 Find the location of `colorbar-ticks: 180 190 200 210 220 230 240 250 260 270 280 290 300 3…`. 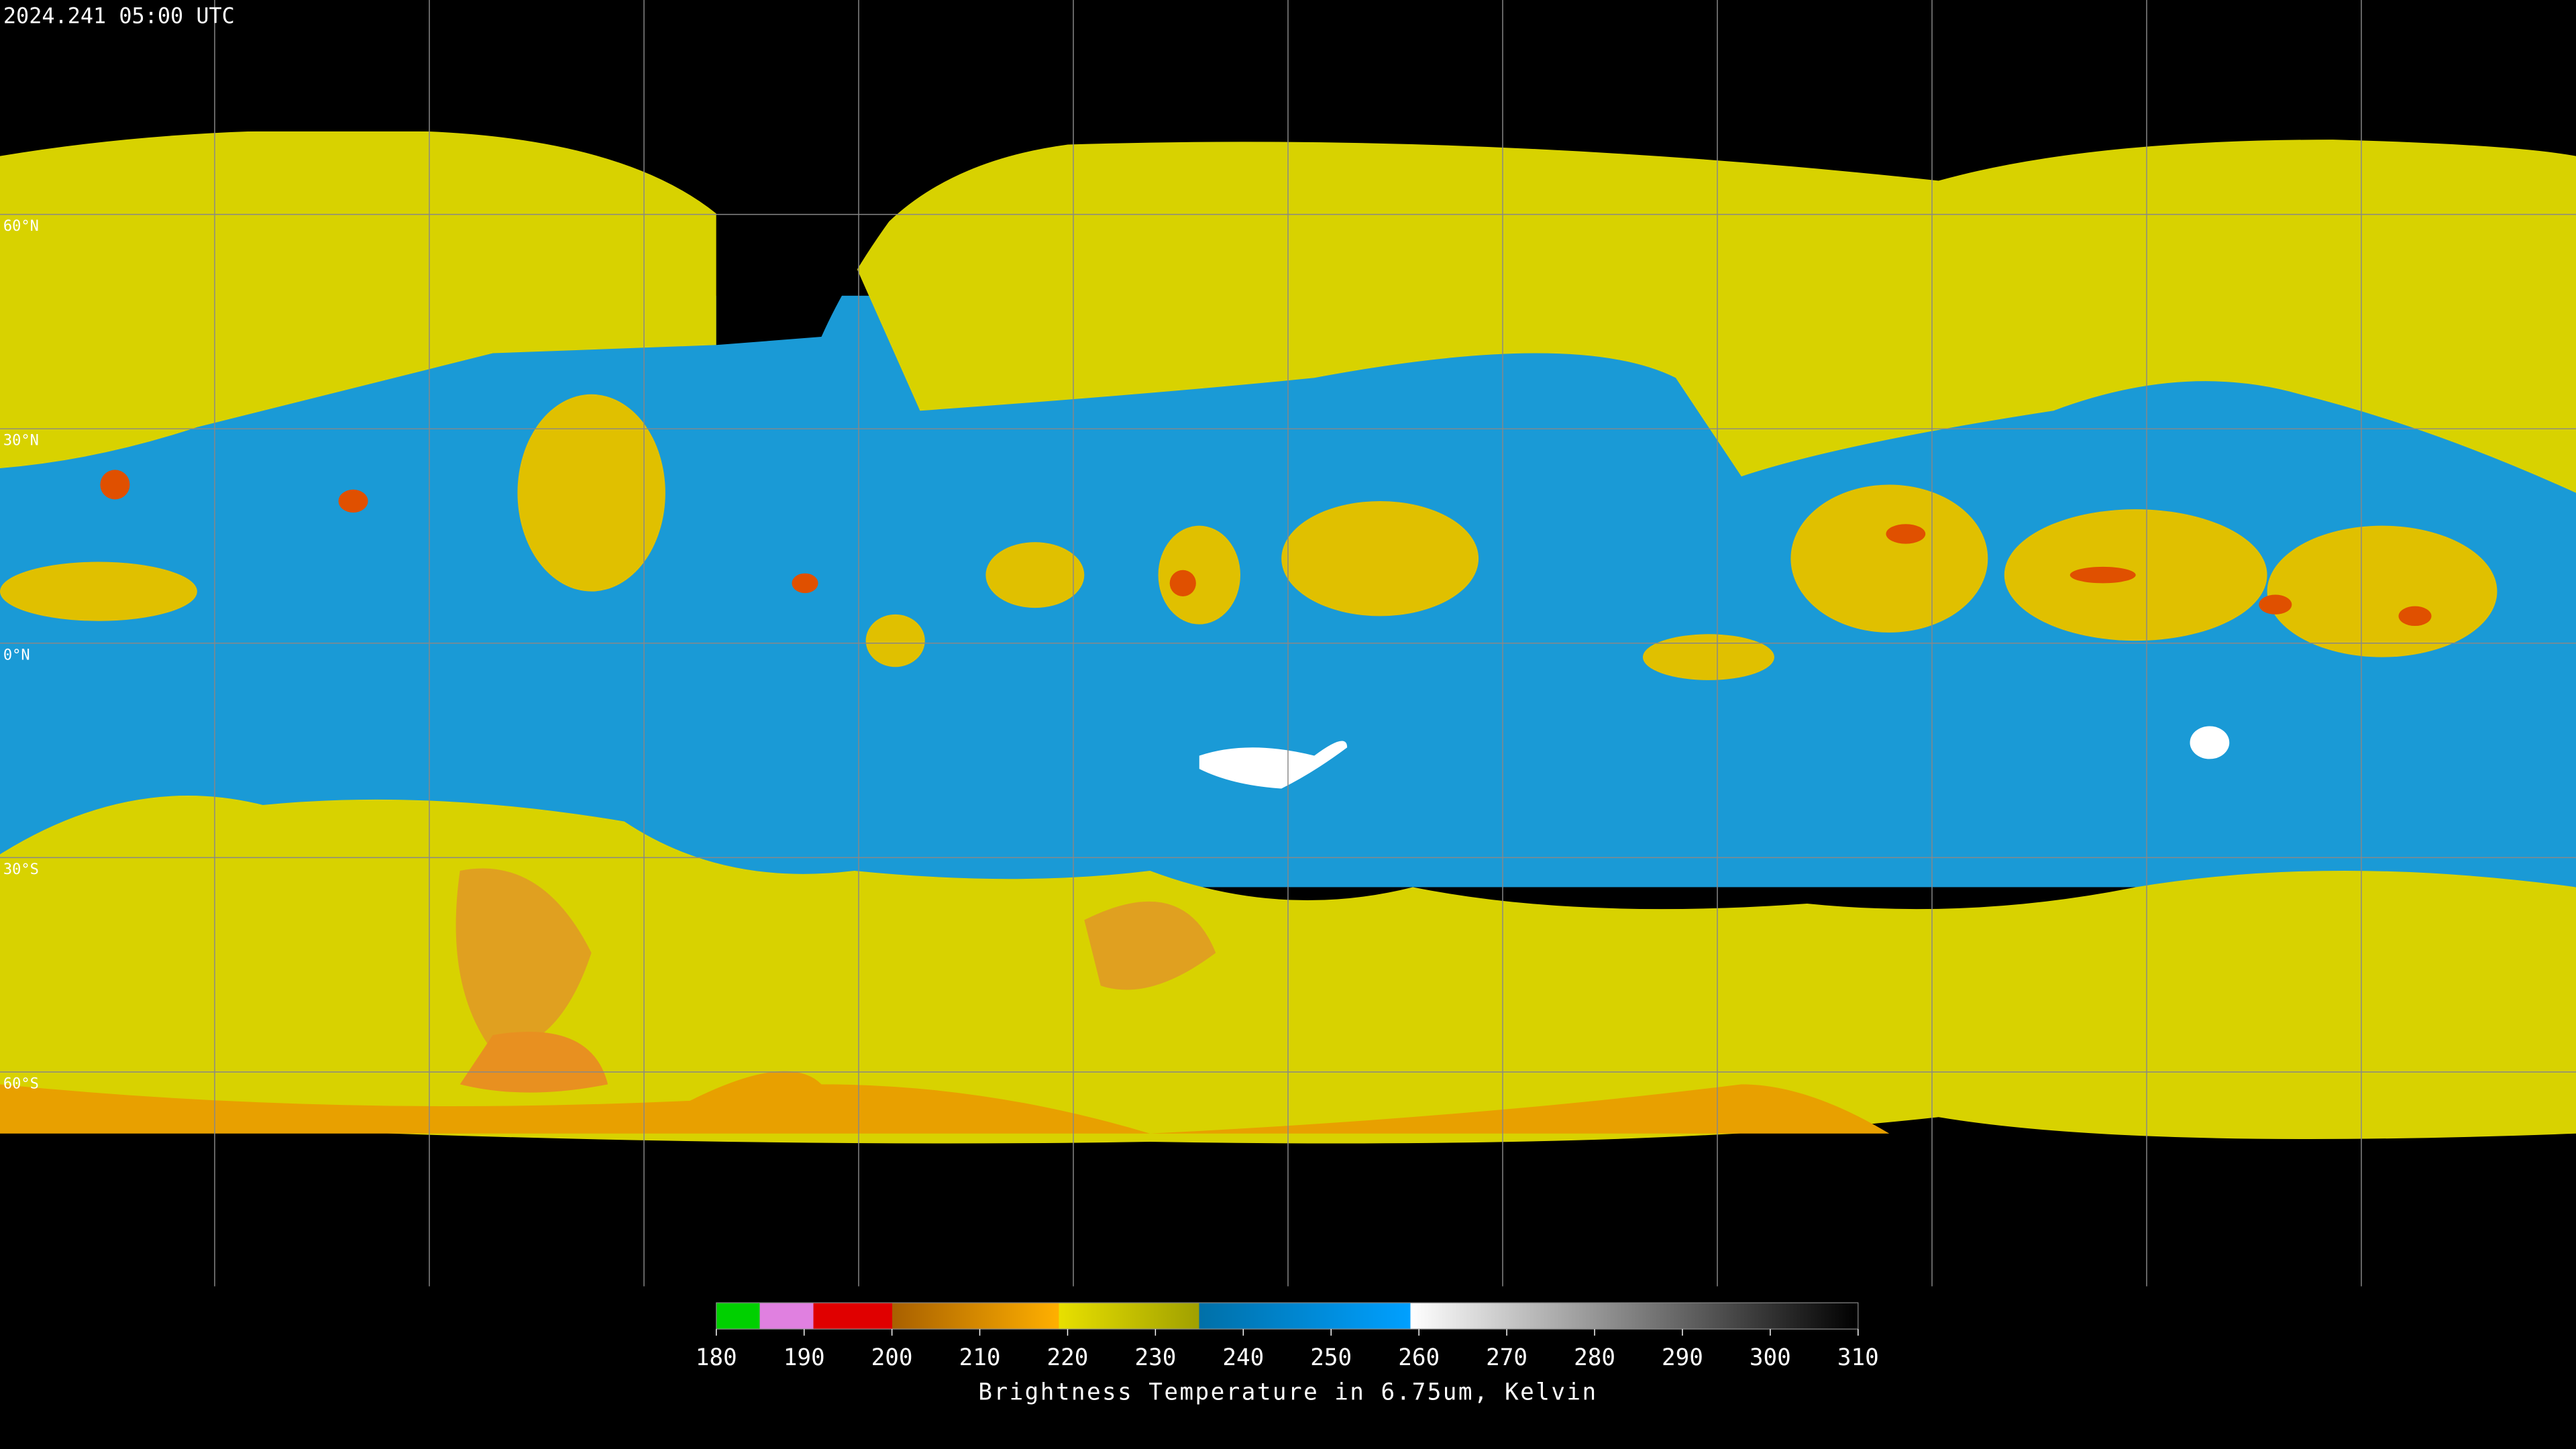

colorbar-ticks: 180 190 200 210 220 230 240 250 260 270 280 290 300 3… is located at coordinates (1287, 1350).